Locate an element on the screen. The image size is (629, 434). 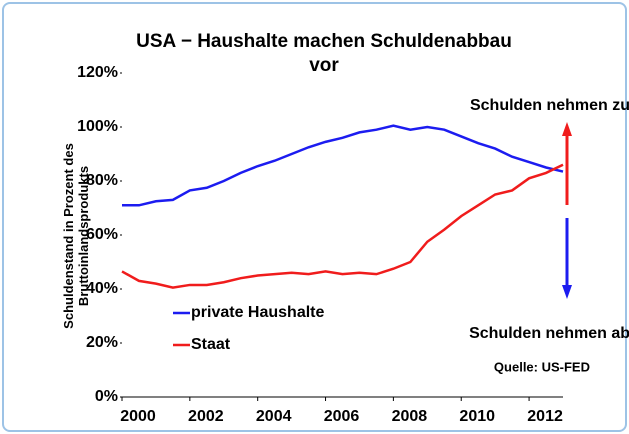
x-tick-label: 2004 is located at coordinates (274, 416).